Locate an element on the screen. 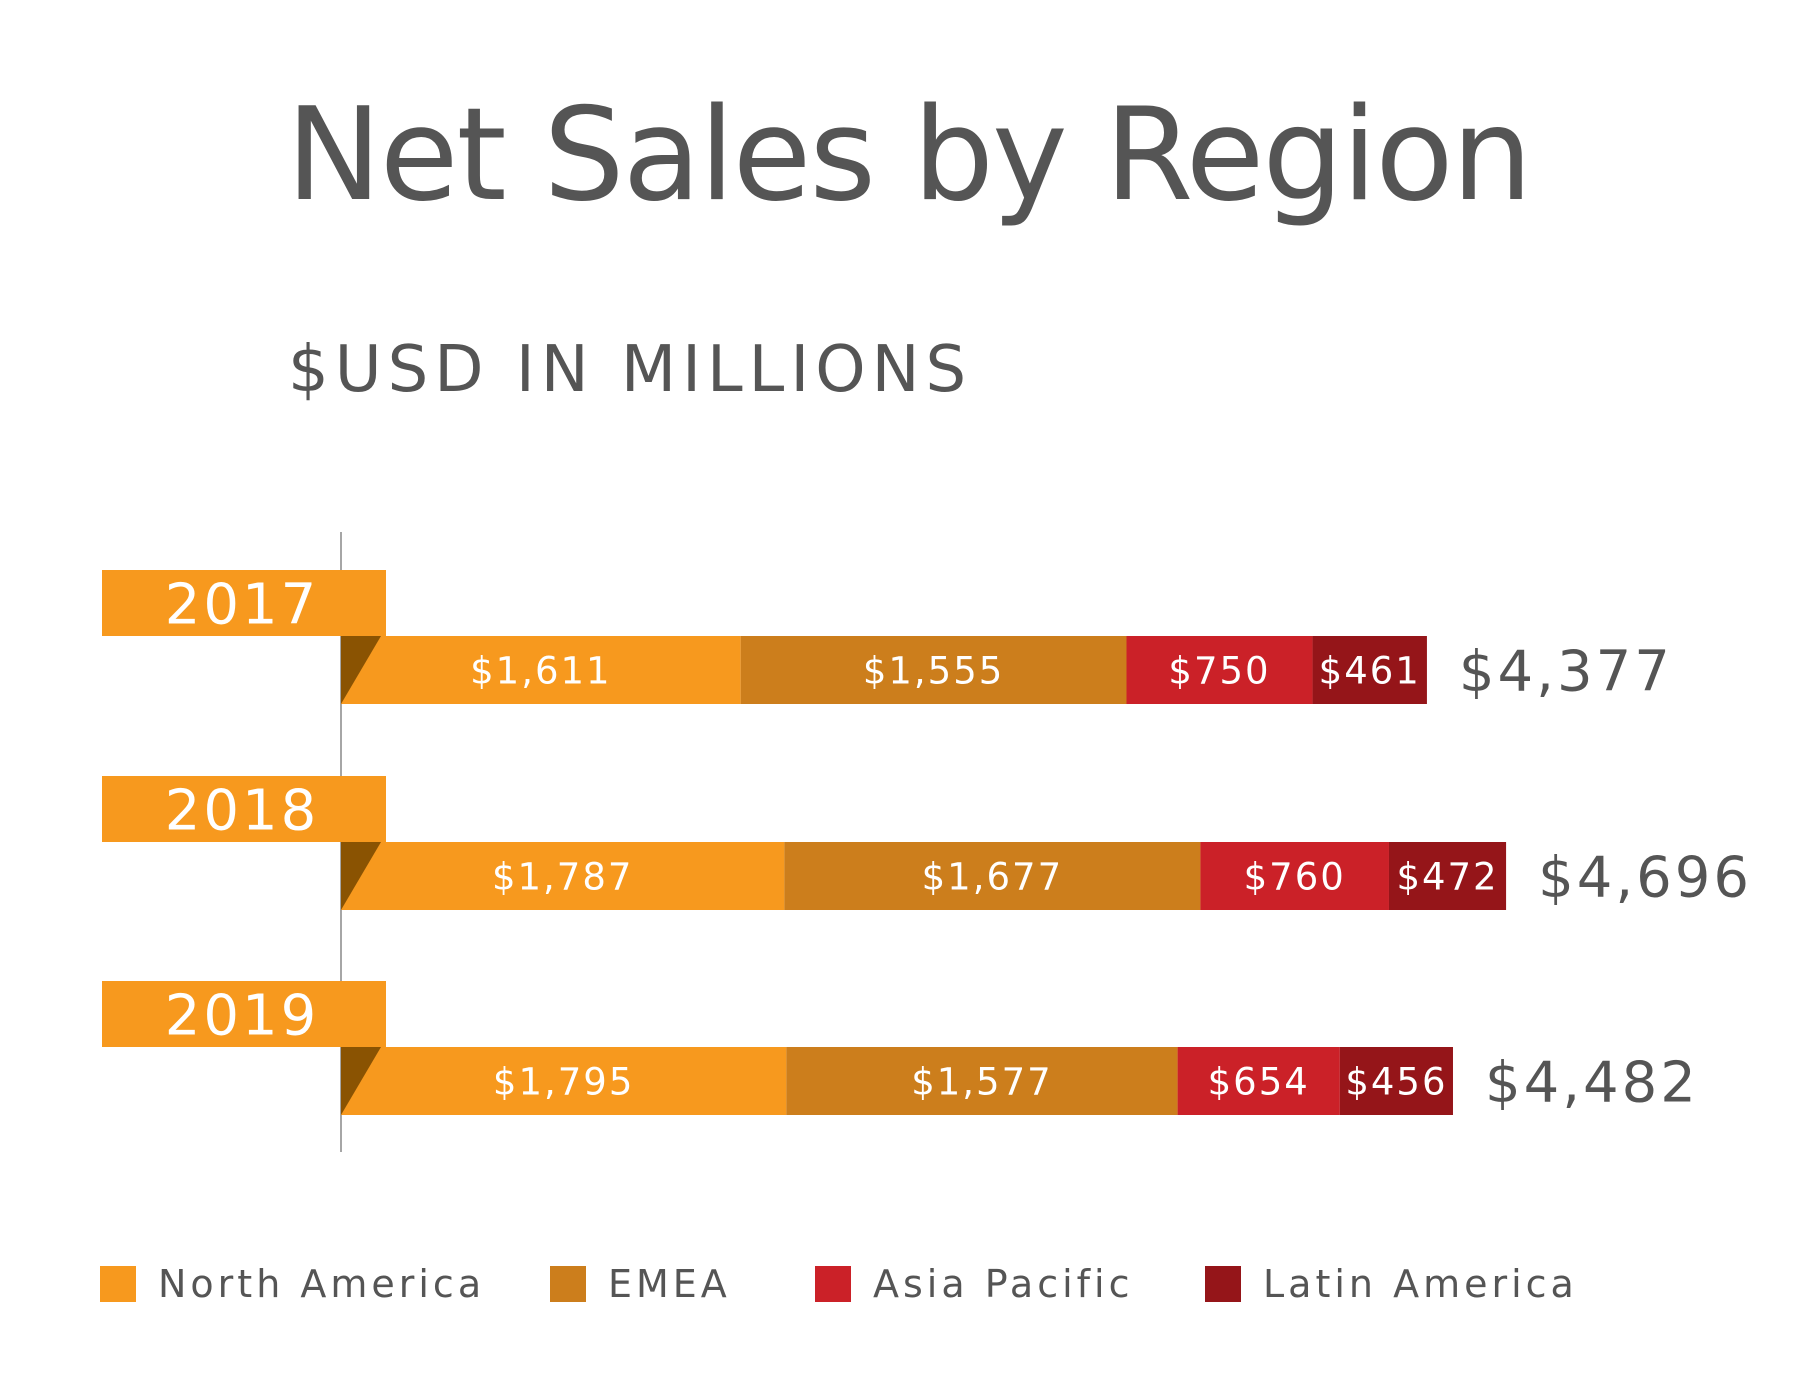 The width and height of the screenshot is (1800, 1400). bar-segment-asia-pacific-2018 is located at coordinates (1294, 876).